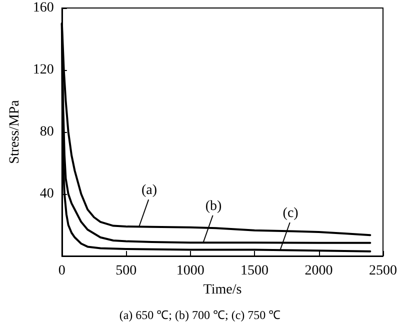 This screenshot has width=400, height=334. I want to click on y-axis-title: Stress/MPa, so click(15, 131).